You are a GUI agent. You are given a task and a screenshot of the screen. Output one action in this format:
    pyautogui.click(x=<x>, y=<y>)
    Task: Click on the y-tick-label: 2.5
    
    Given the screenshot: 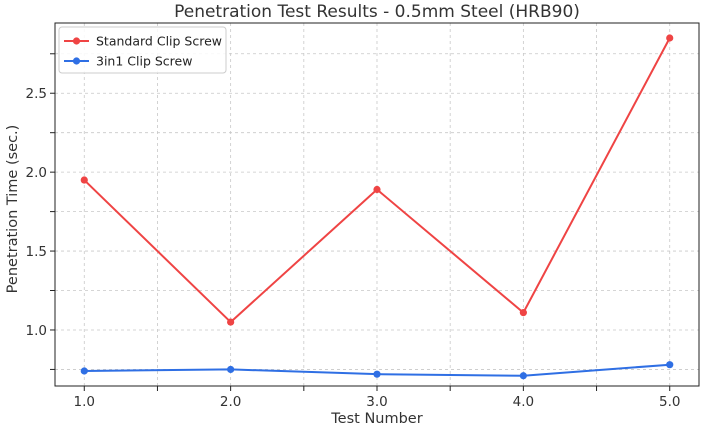 What is the action you would take?
    pyautogui.click(x=36, y=94)
    